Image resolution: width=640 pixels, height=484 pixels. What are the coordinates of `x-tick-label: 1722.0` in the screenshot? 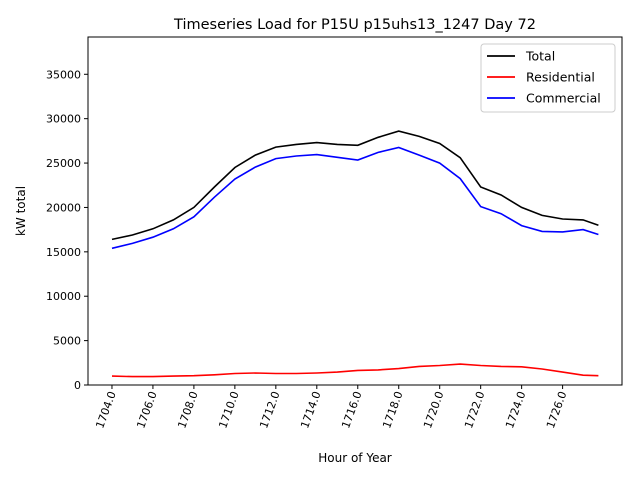 It's located at (474, 410).